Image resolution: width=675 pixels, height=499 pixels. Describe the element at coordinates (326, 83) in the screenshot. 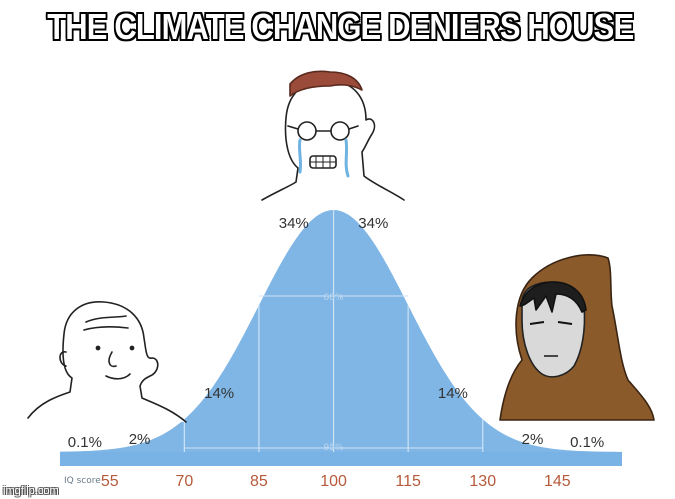

I see `nerd-hair-icon` at that location.